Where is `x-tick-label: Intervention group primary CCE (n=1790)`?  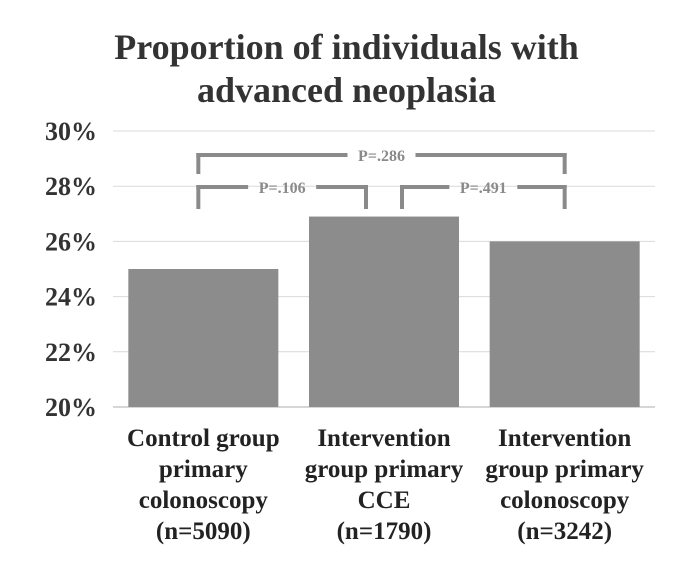 x-tick-label: Intervention group primary CCE (n=1790) is located at coordinates (384, 485).